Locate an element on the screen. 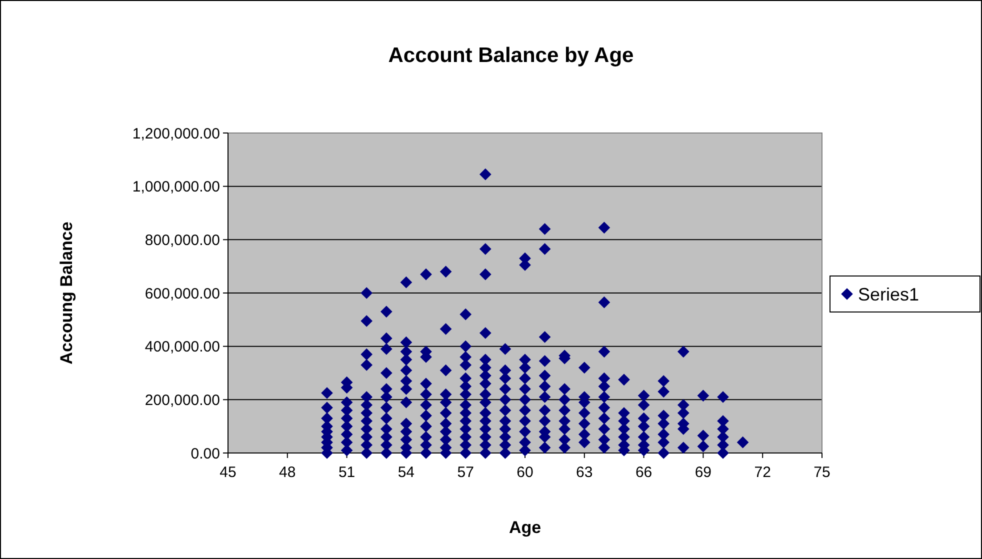 This screenshot has width=982, height=559. x-tick-label: 51 is located at coordinates (347, 472).